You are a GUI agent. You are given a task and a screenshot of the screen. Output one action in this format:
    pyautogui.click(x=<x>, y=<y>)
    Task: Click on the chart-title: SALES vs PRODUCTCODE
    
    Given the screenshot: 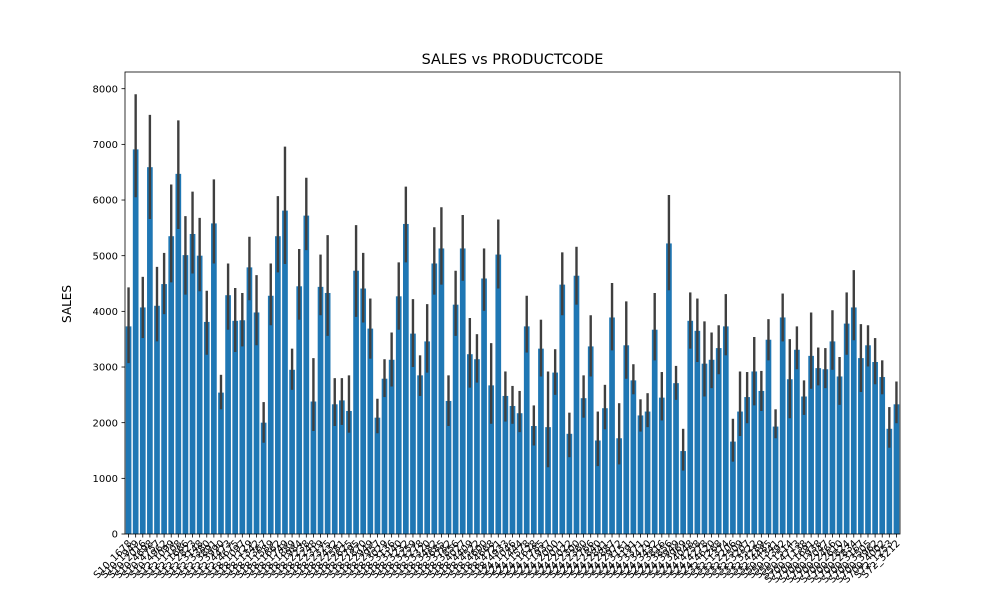 What is the action you would take?
    pyautogui.click(x=513, y=60)
    